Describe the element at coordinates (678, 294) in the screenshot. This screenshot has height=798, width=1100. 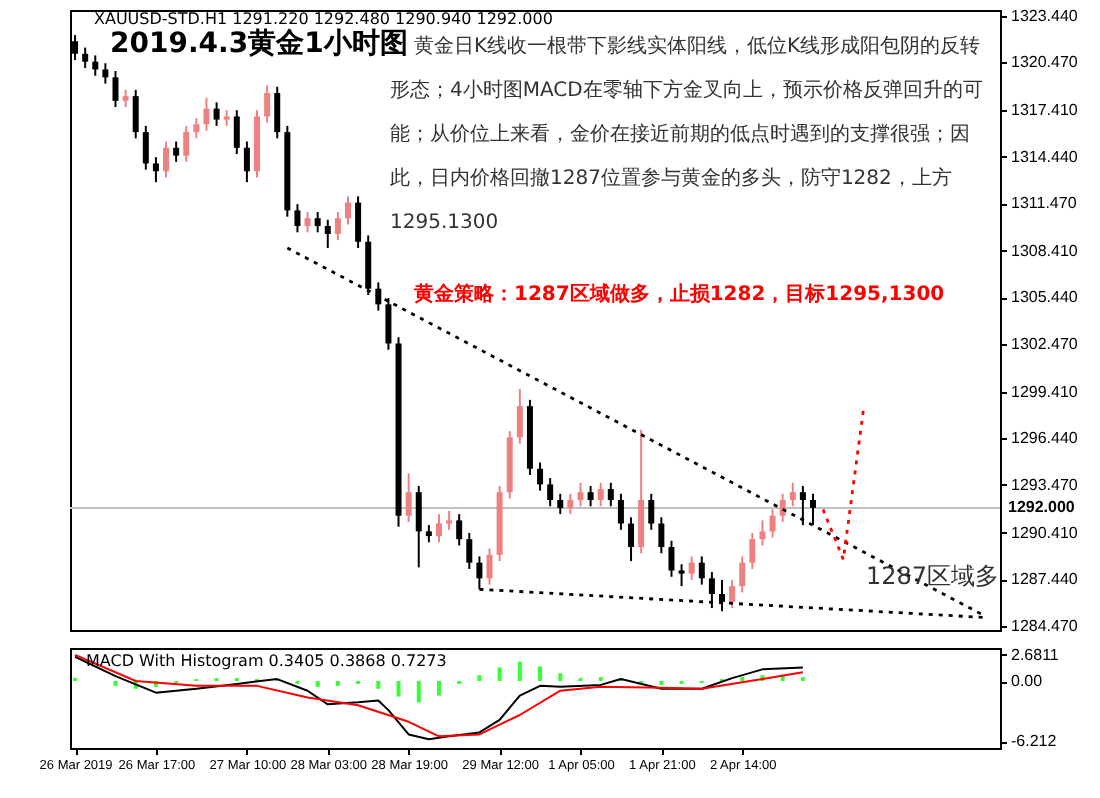
I see `annotation: 黄金策略：1287区域做多，止损1282，目标1295,1300` at that location.